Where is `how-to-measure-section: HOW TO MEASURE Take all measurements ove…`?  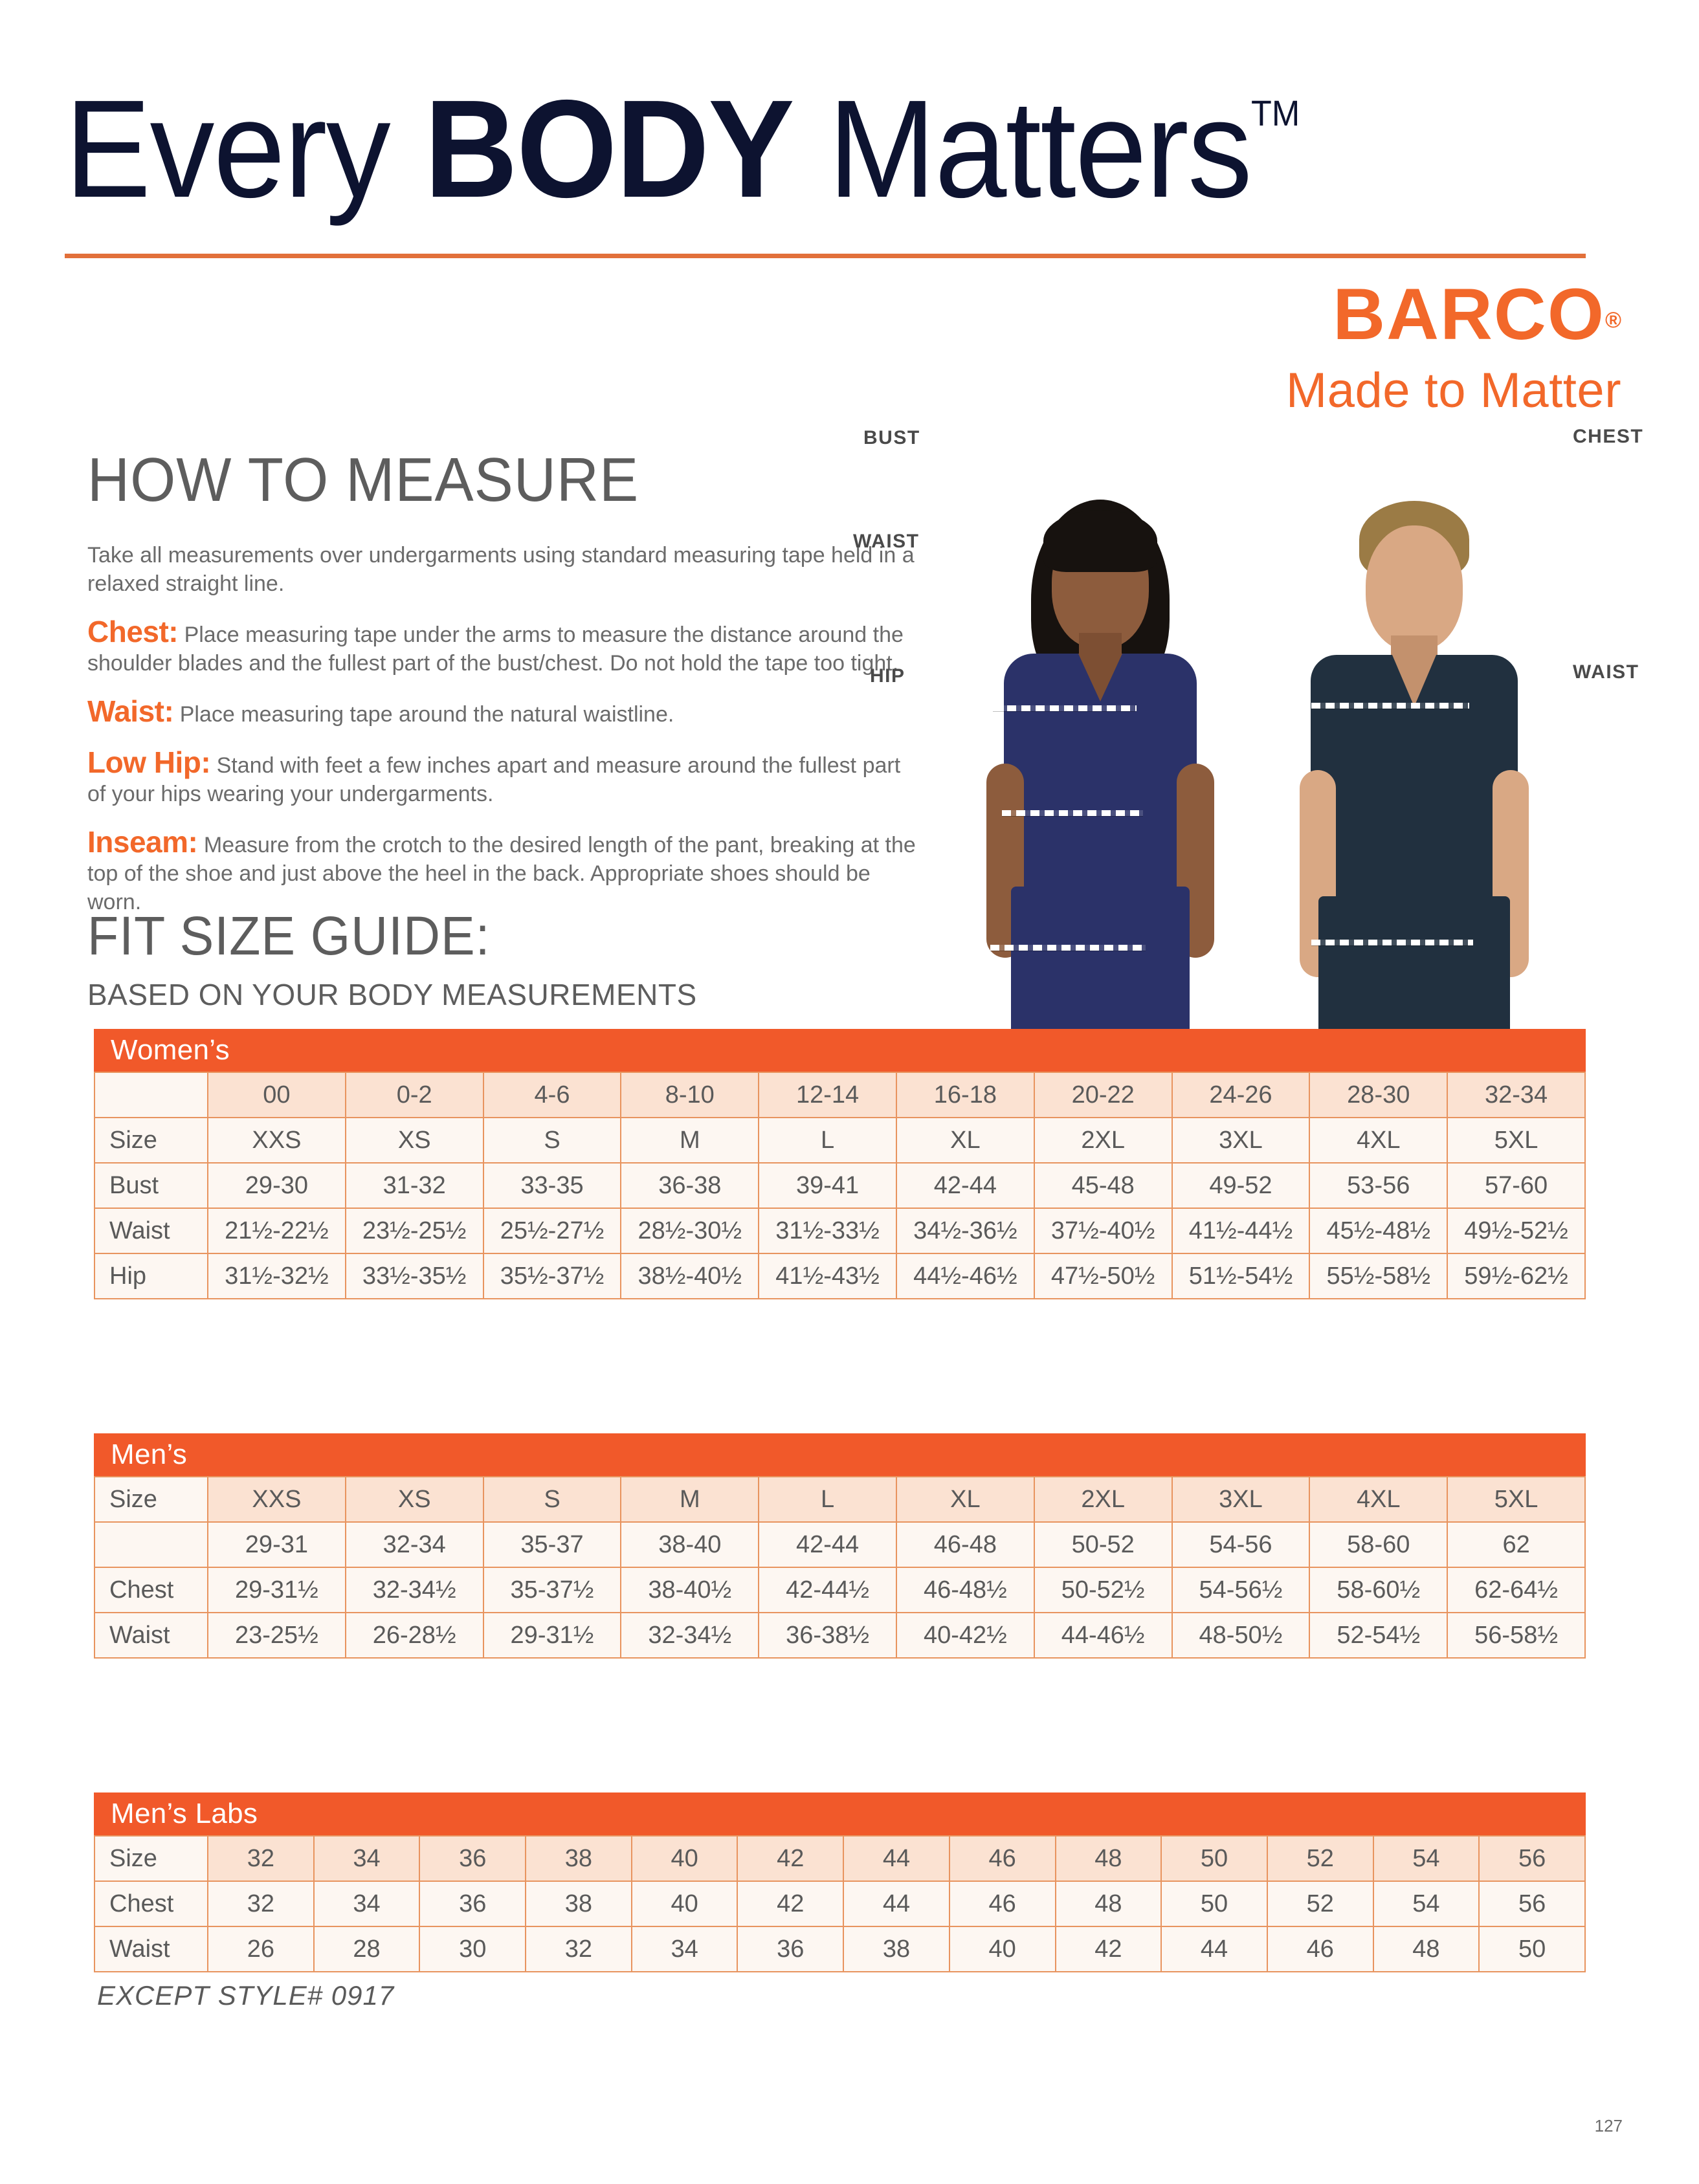
how-to-measure-section: HOW TO MEASURE Take all measurements ove… is located at coordinates (504, 681).